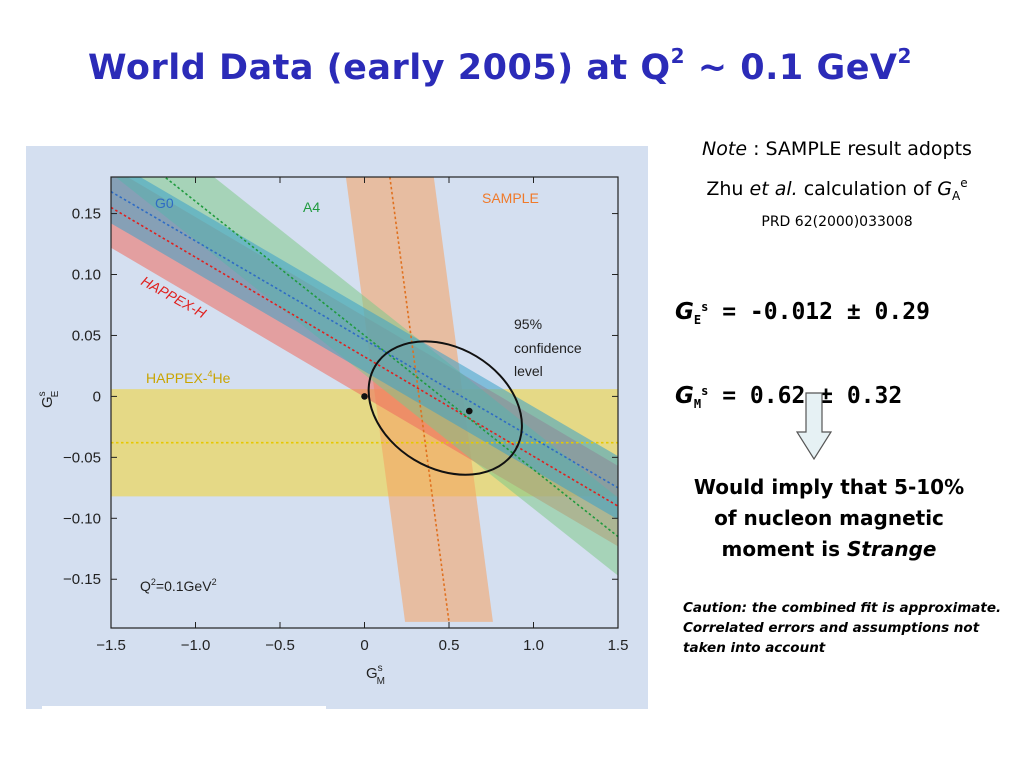 The height and width of the screenshot is (768, 1024). What do you see at coordinates (944, 189) in the screenshot?
I see `note-ga-symbol: G` at bounding box center [944, 189].